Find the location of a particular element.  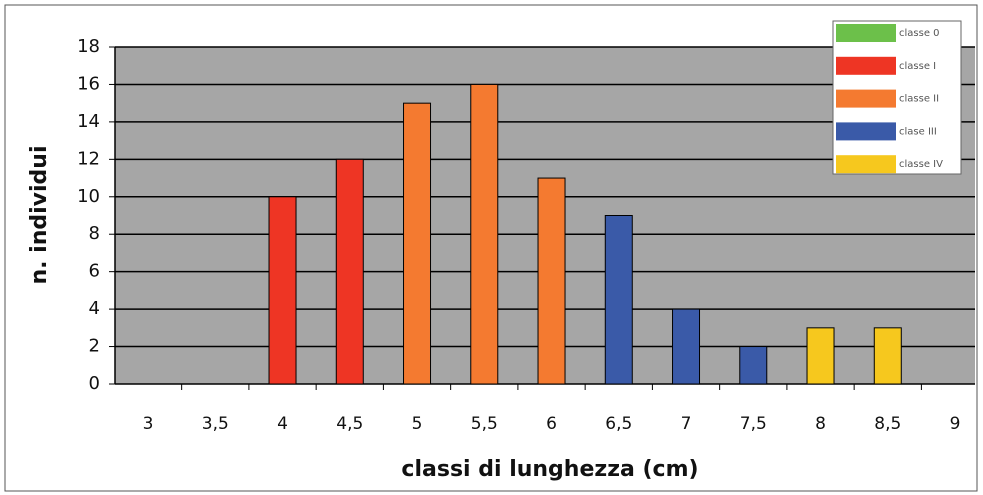

y-tick-label: 14 is located at coordinates (88, 121).